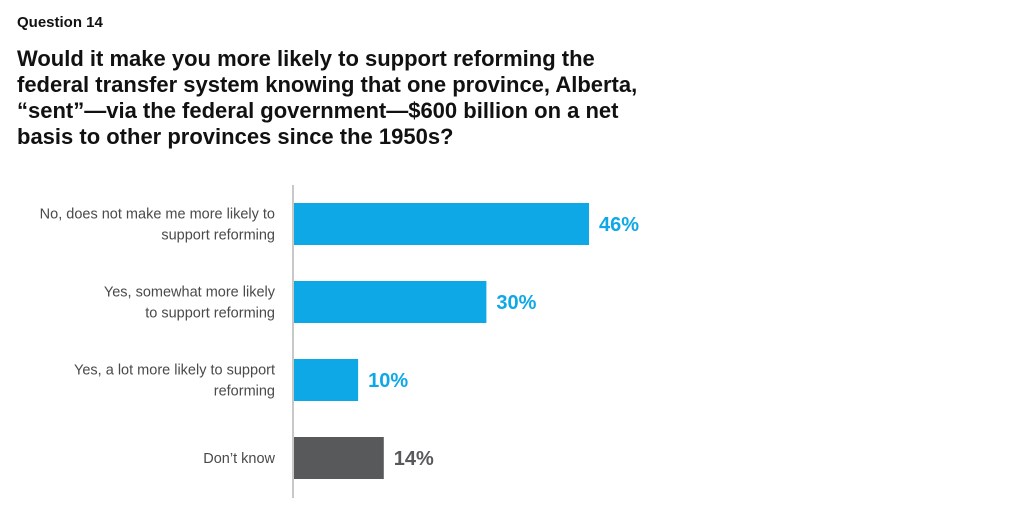 This screenshot has height=521, width=1024. What do you see at coordinates (157, 215) in the screenshot?
I see `category-label-line: No, does not make me more likely to` at bounding box center [157, 215].